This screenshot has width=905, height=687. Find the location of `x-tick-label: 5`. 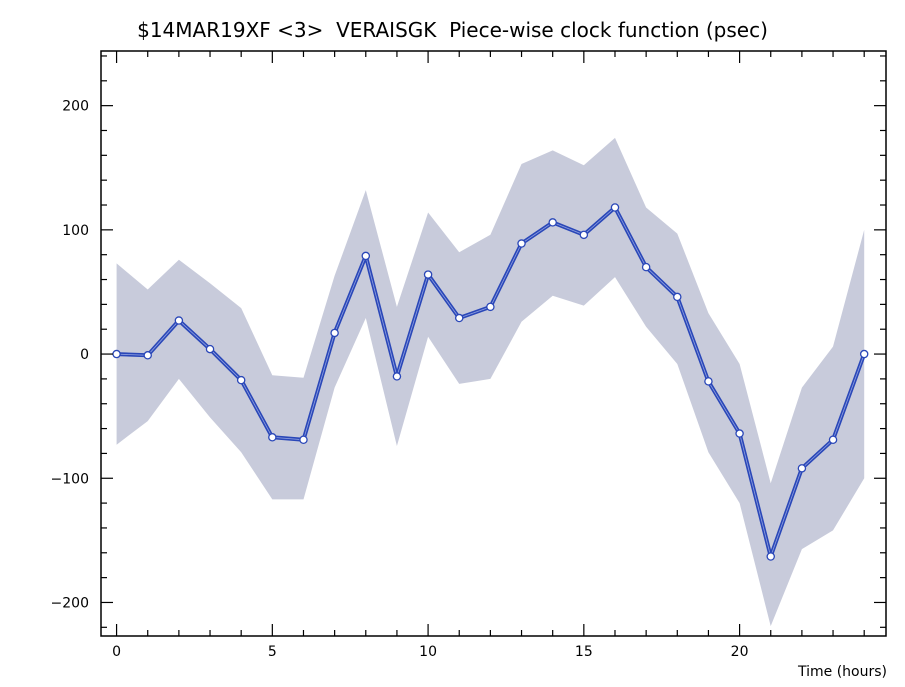

x-tick-label: 5 is located at coordinates (272, 652).